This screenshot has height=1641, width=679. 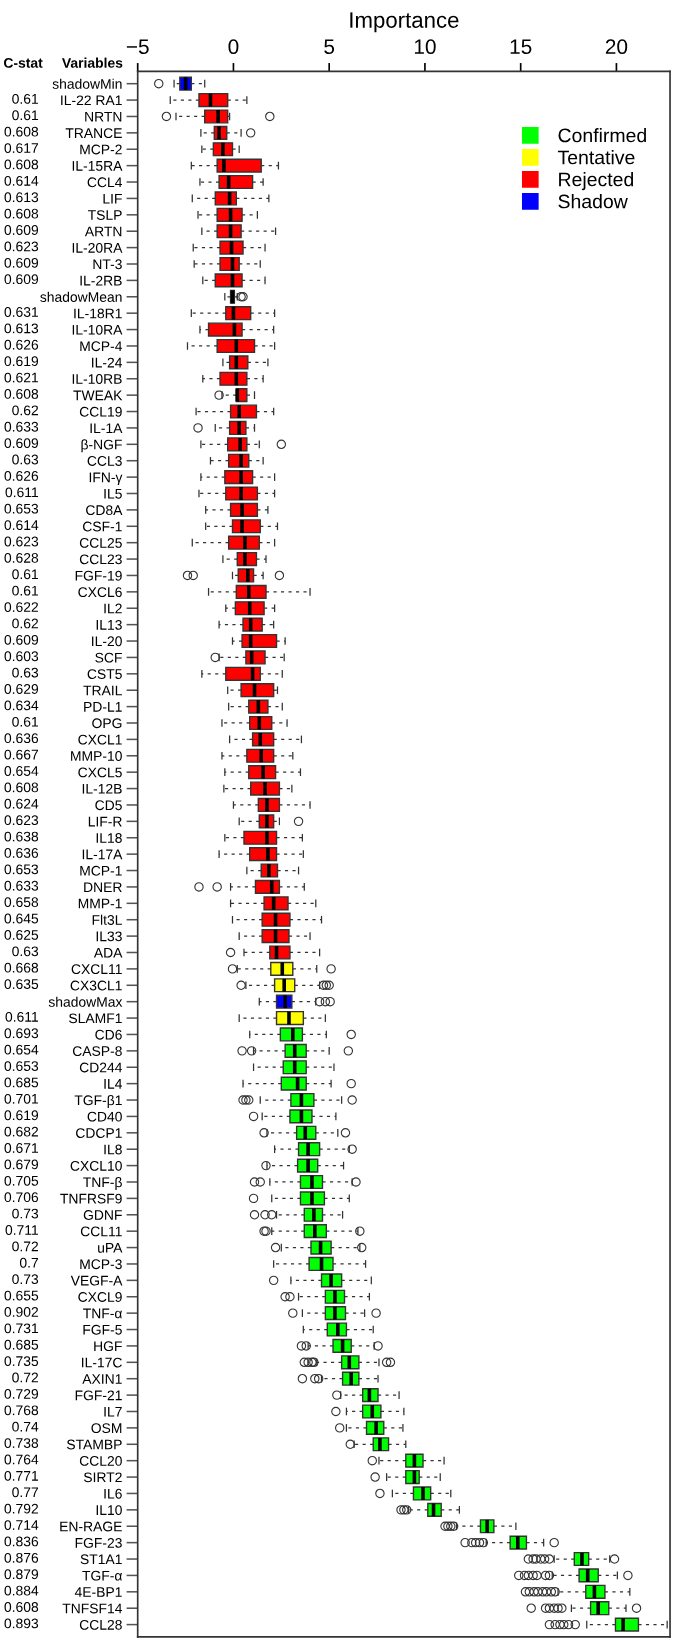 What do you see at coordinates (21, 967) in the screenshot?
I see `y2-tick-label: 0.668` at bounding box center [21, 967].